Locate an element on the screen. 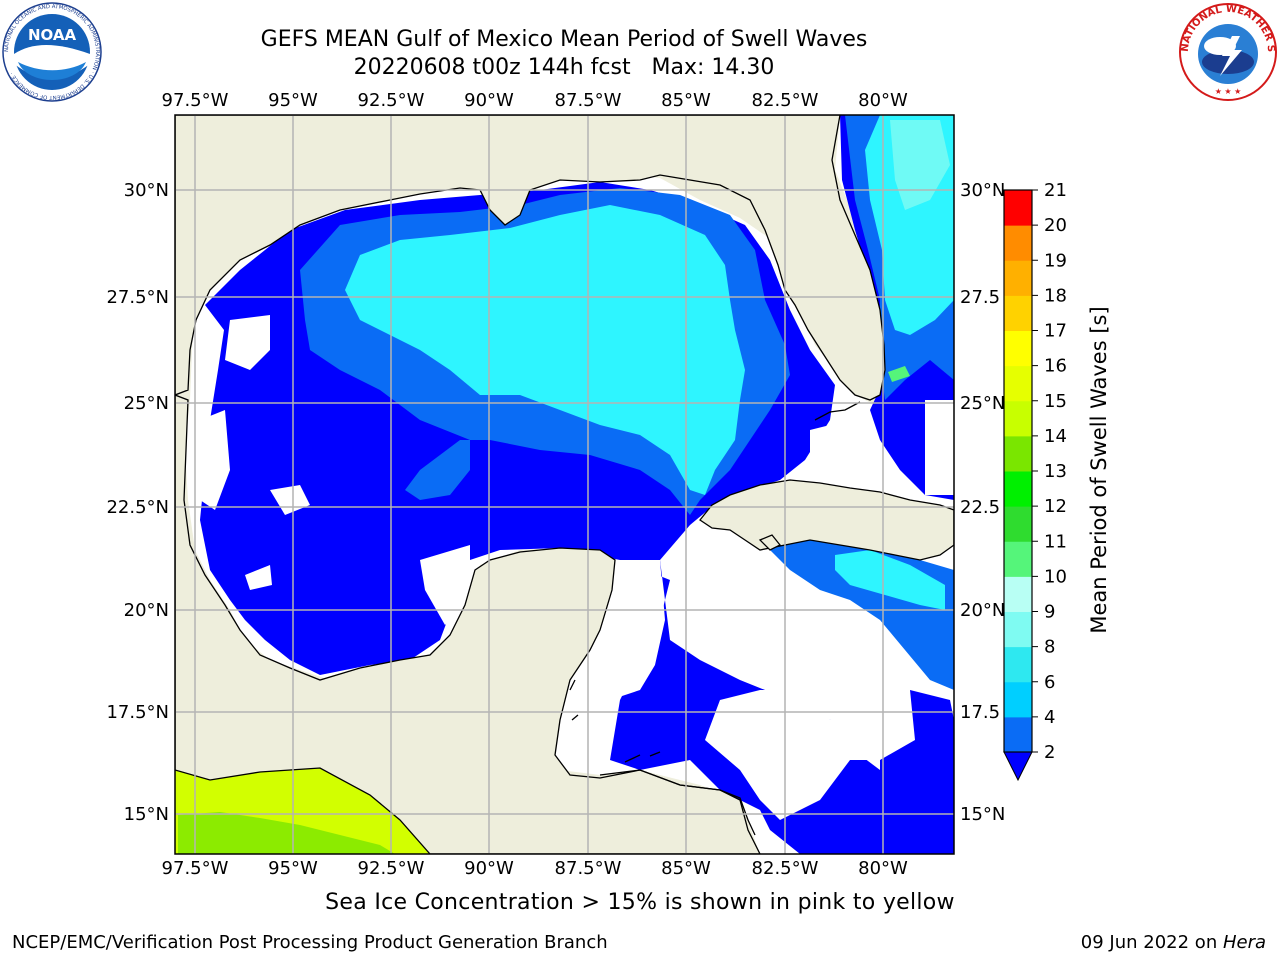  lon-label-top: 80°W is located at coordinates (883, 100).